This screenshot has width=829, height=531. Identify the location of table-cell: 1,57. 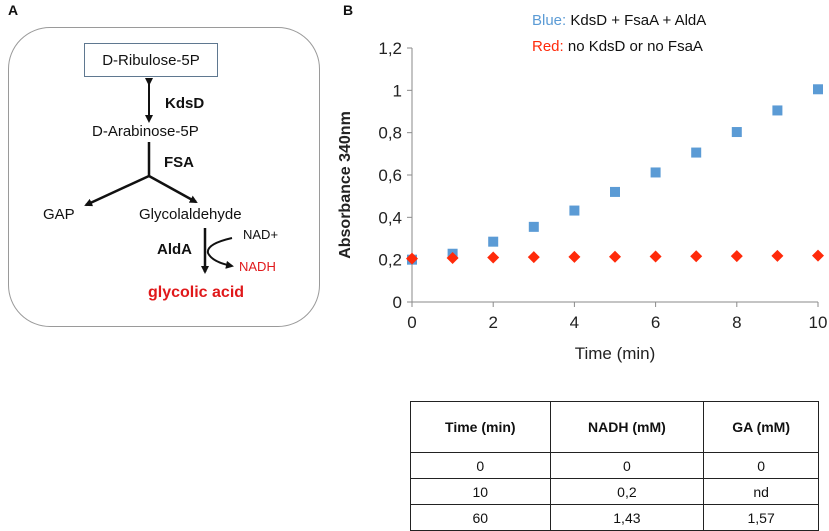
(761, 517).